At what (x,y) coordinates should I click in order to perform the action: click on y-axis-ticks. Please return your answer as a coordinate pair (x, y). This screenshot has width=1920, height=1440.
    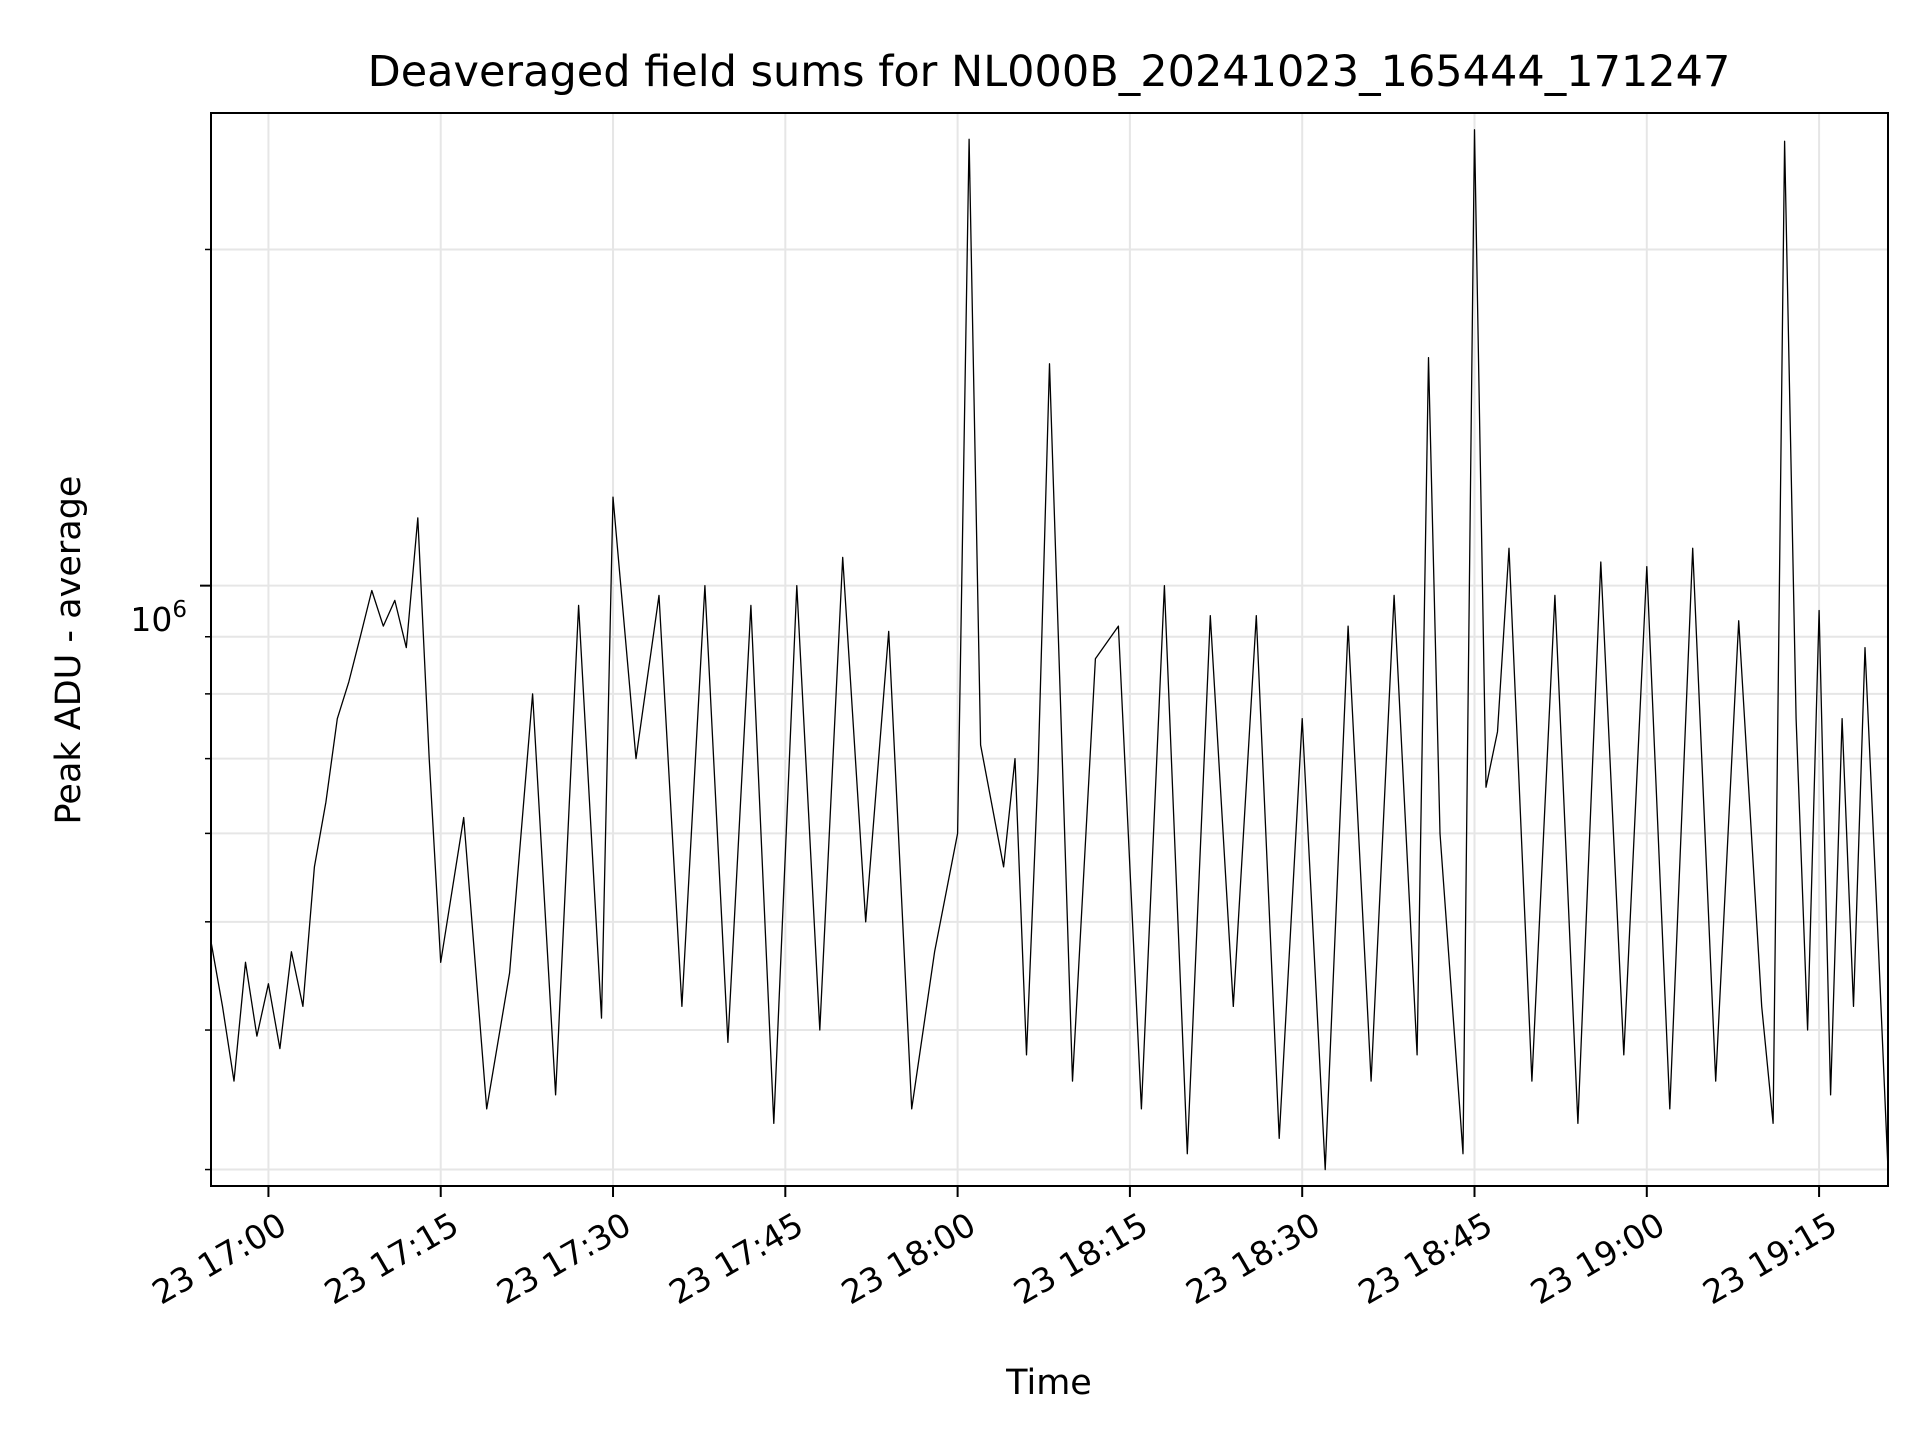
    Looking at the image, I should click on (205, 709).